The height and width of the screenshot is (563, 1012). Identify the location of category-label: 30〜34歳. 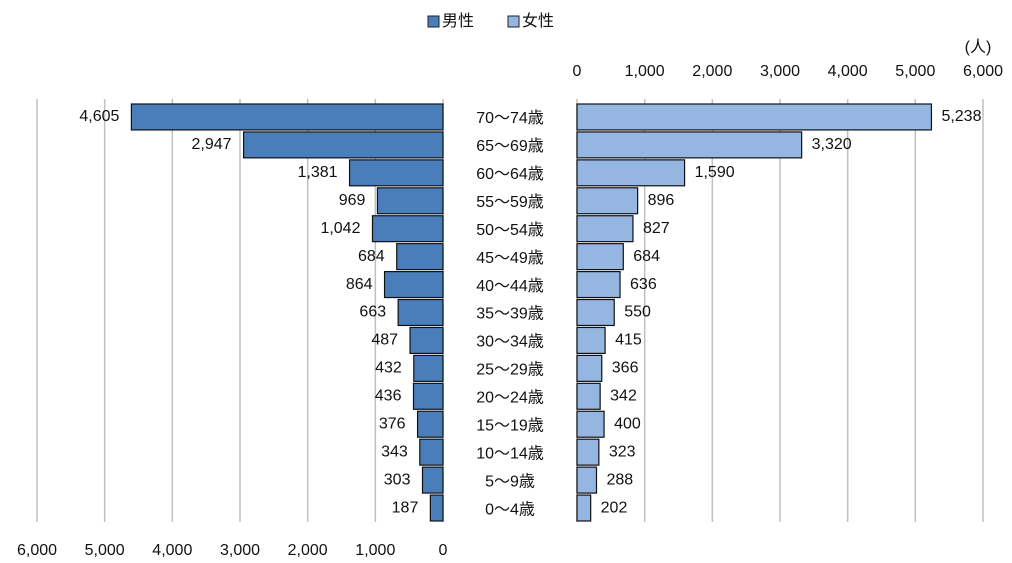
(510, 342).